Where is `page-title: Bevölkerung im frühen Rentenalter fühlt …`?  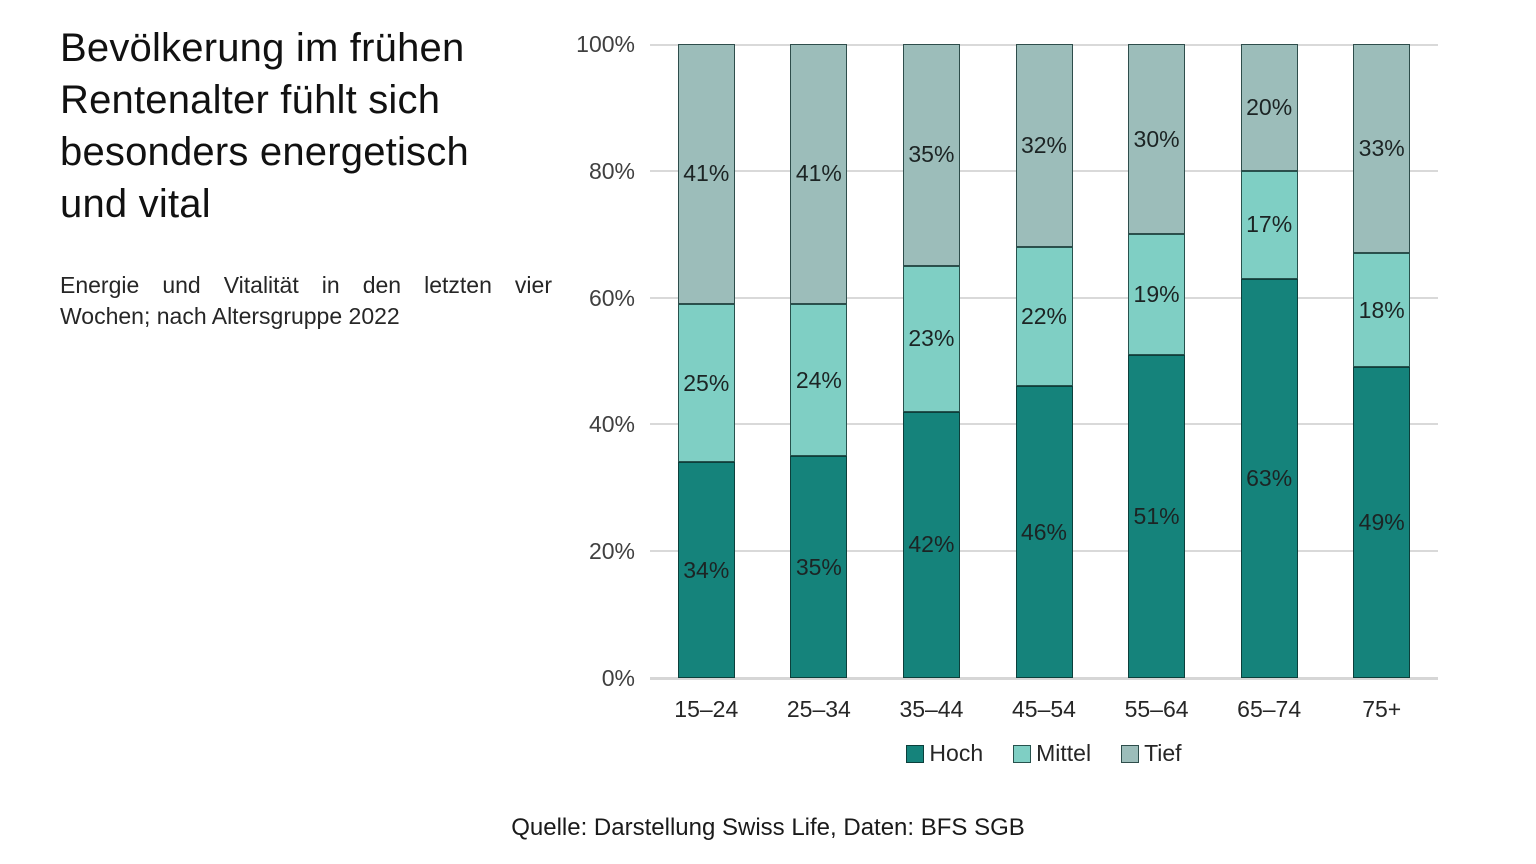 page-title: Bevölkerung im frühen Rentenalter fühlt … is located at coordinates (310, 126).